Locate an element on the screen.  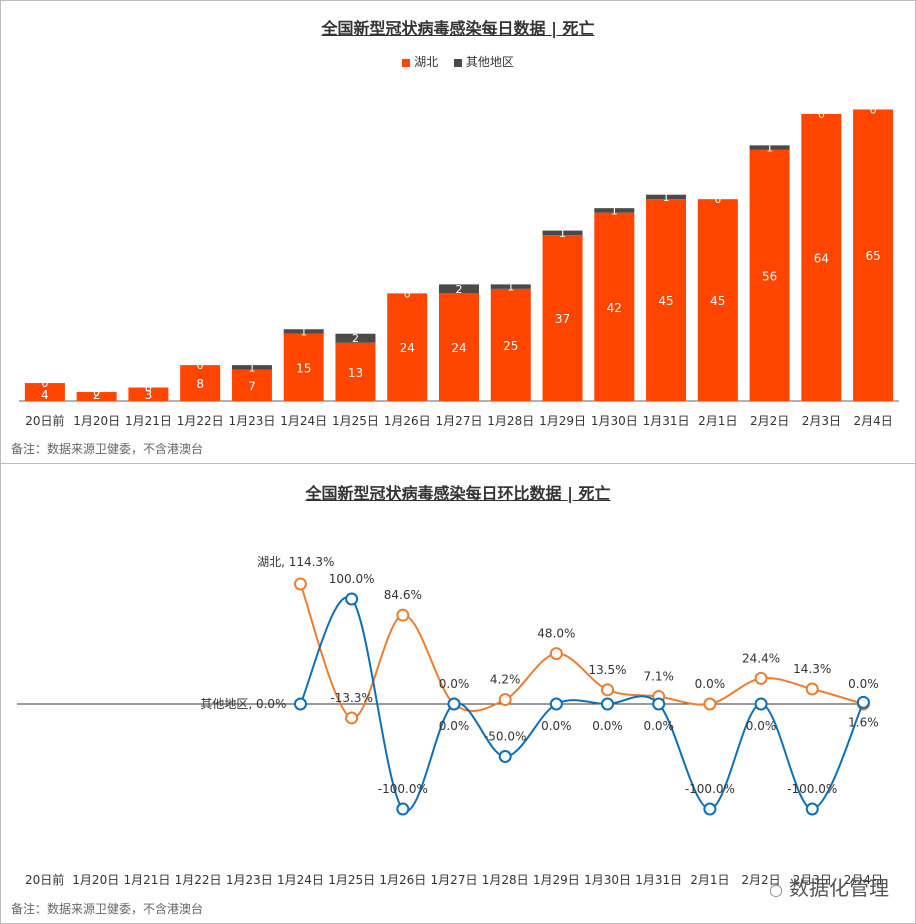
legend-swatch-others is located at coordinates (457, 62).